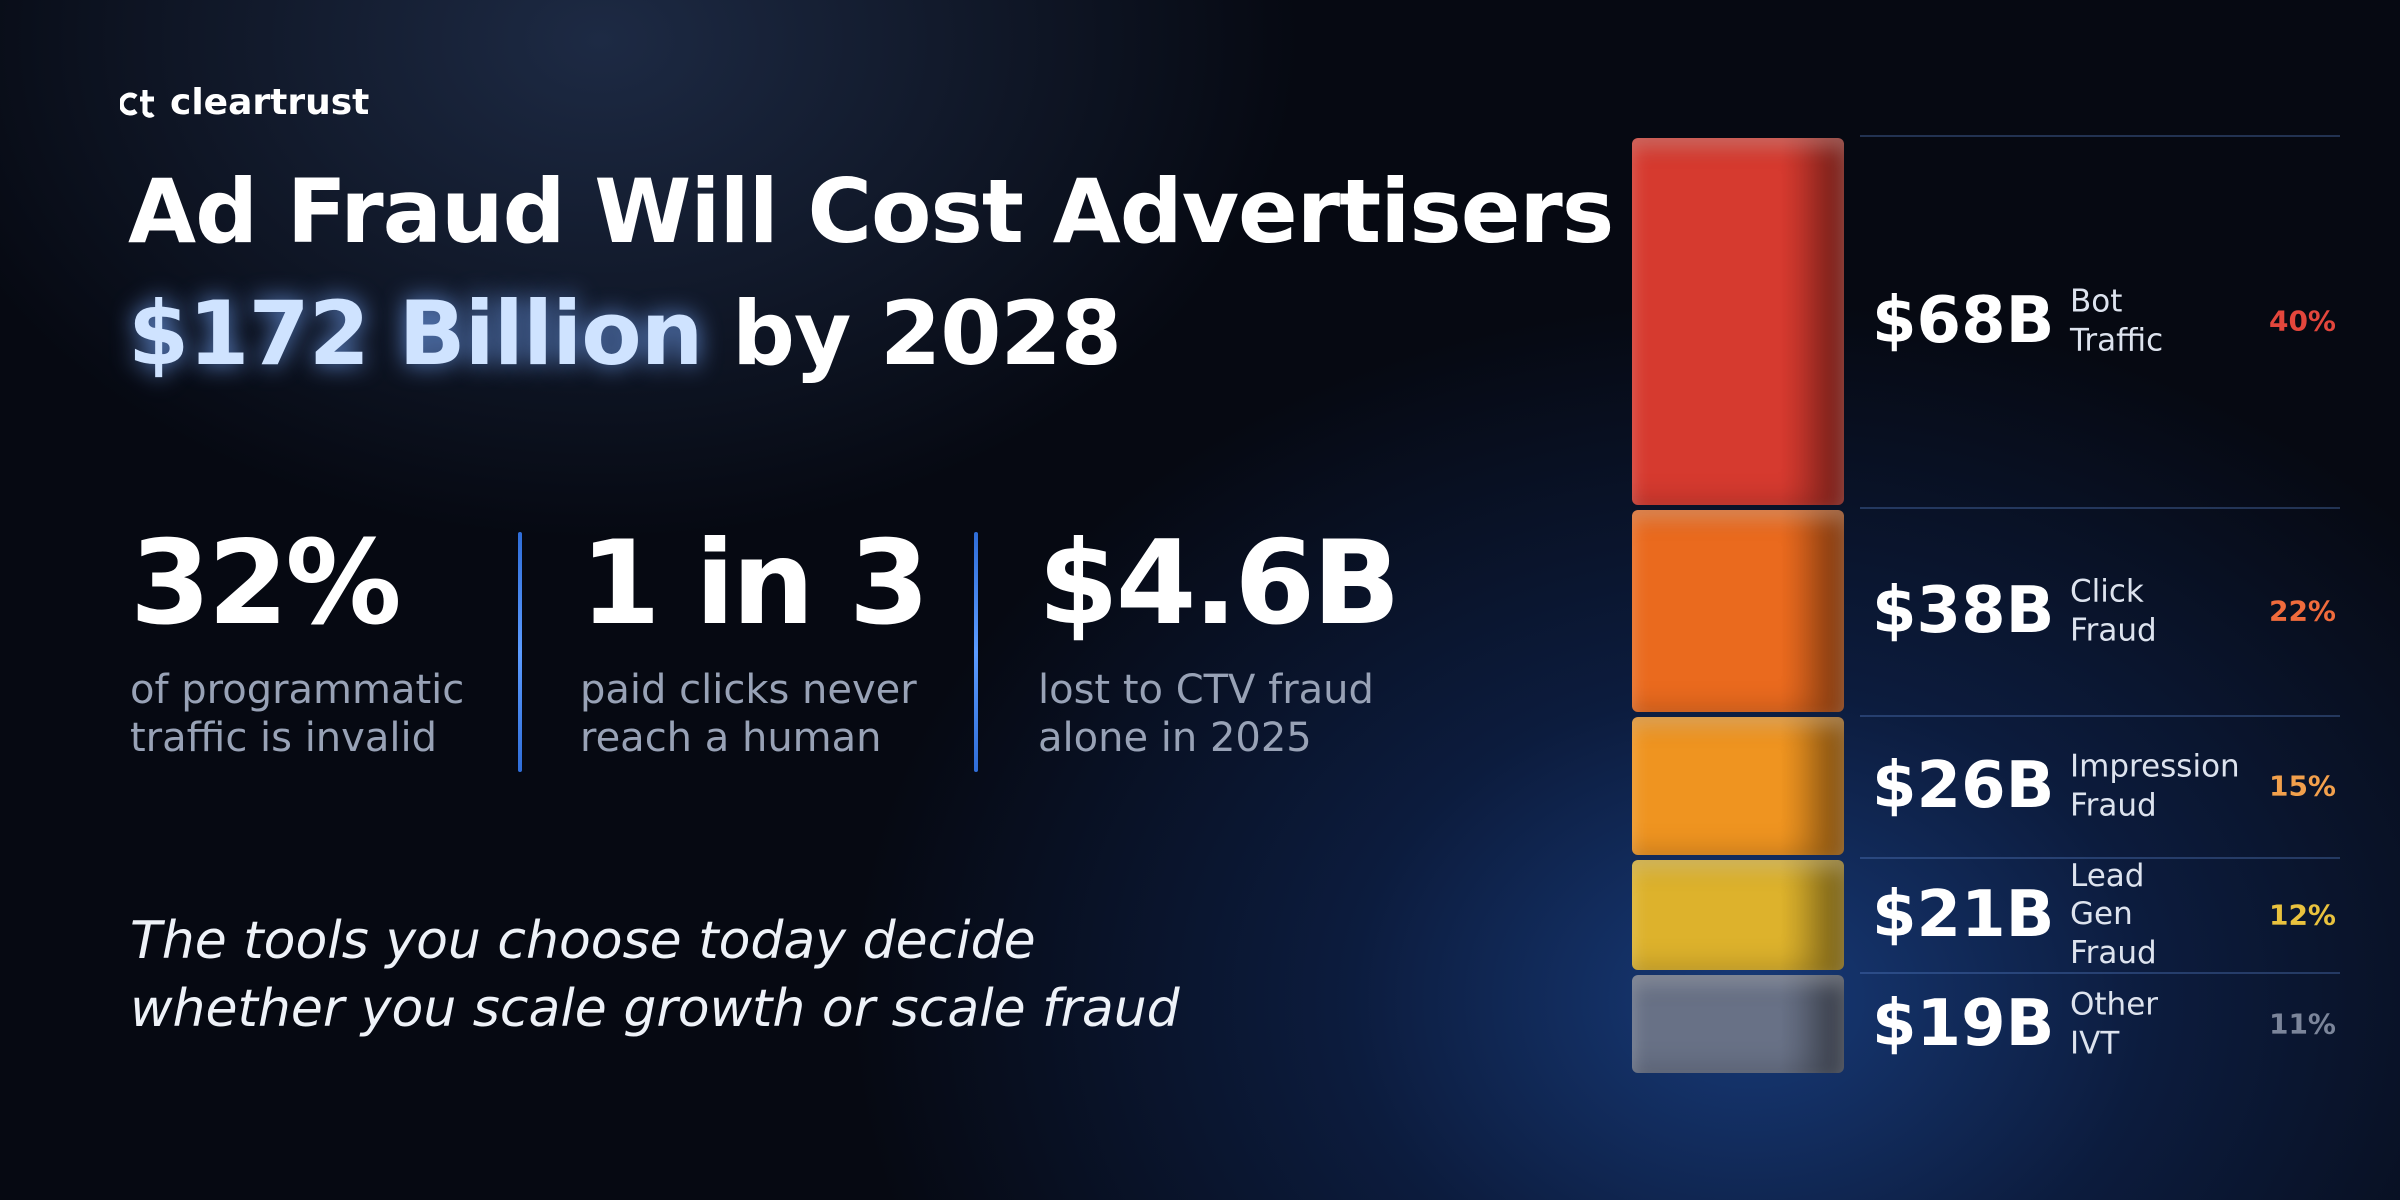 The image size is (2400, 1200). What do you see at coordinates (1963, 321) in the screenshot?
I see `value-label: $68B` at bounding box center [1963, 321].